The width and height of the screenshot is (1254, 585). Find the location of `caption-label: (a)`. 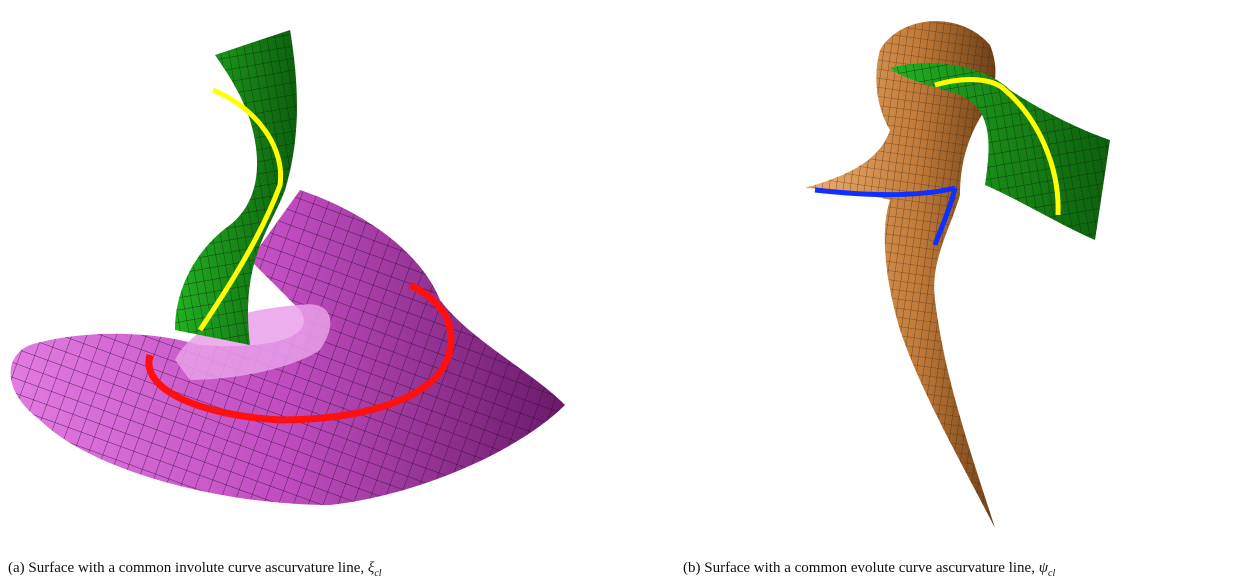

caption-label: (a) is located at coordinates (16, 568).